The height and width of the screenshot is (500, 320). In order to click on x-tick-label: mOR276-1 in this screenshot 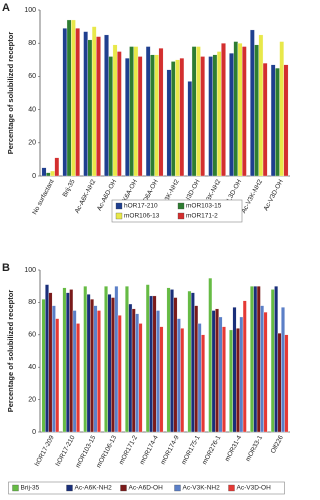, I will do `click(211, 450)`.